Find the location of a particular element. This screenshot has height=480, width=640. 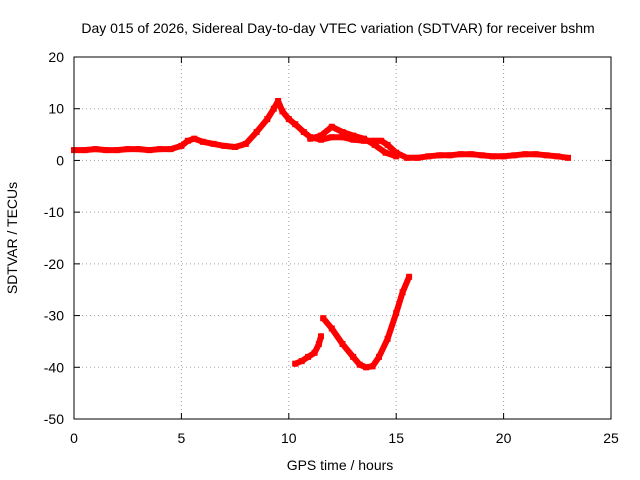

x-tick-label: 20 is located at coordinates (504, 438).